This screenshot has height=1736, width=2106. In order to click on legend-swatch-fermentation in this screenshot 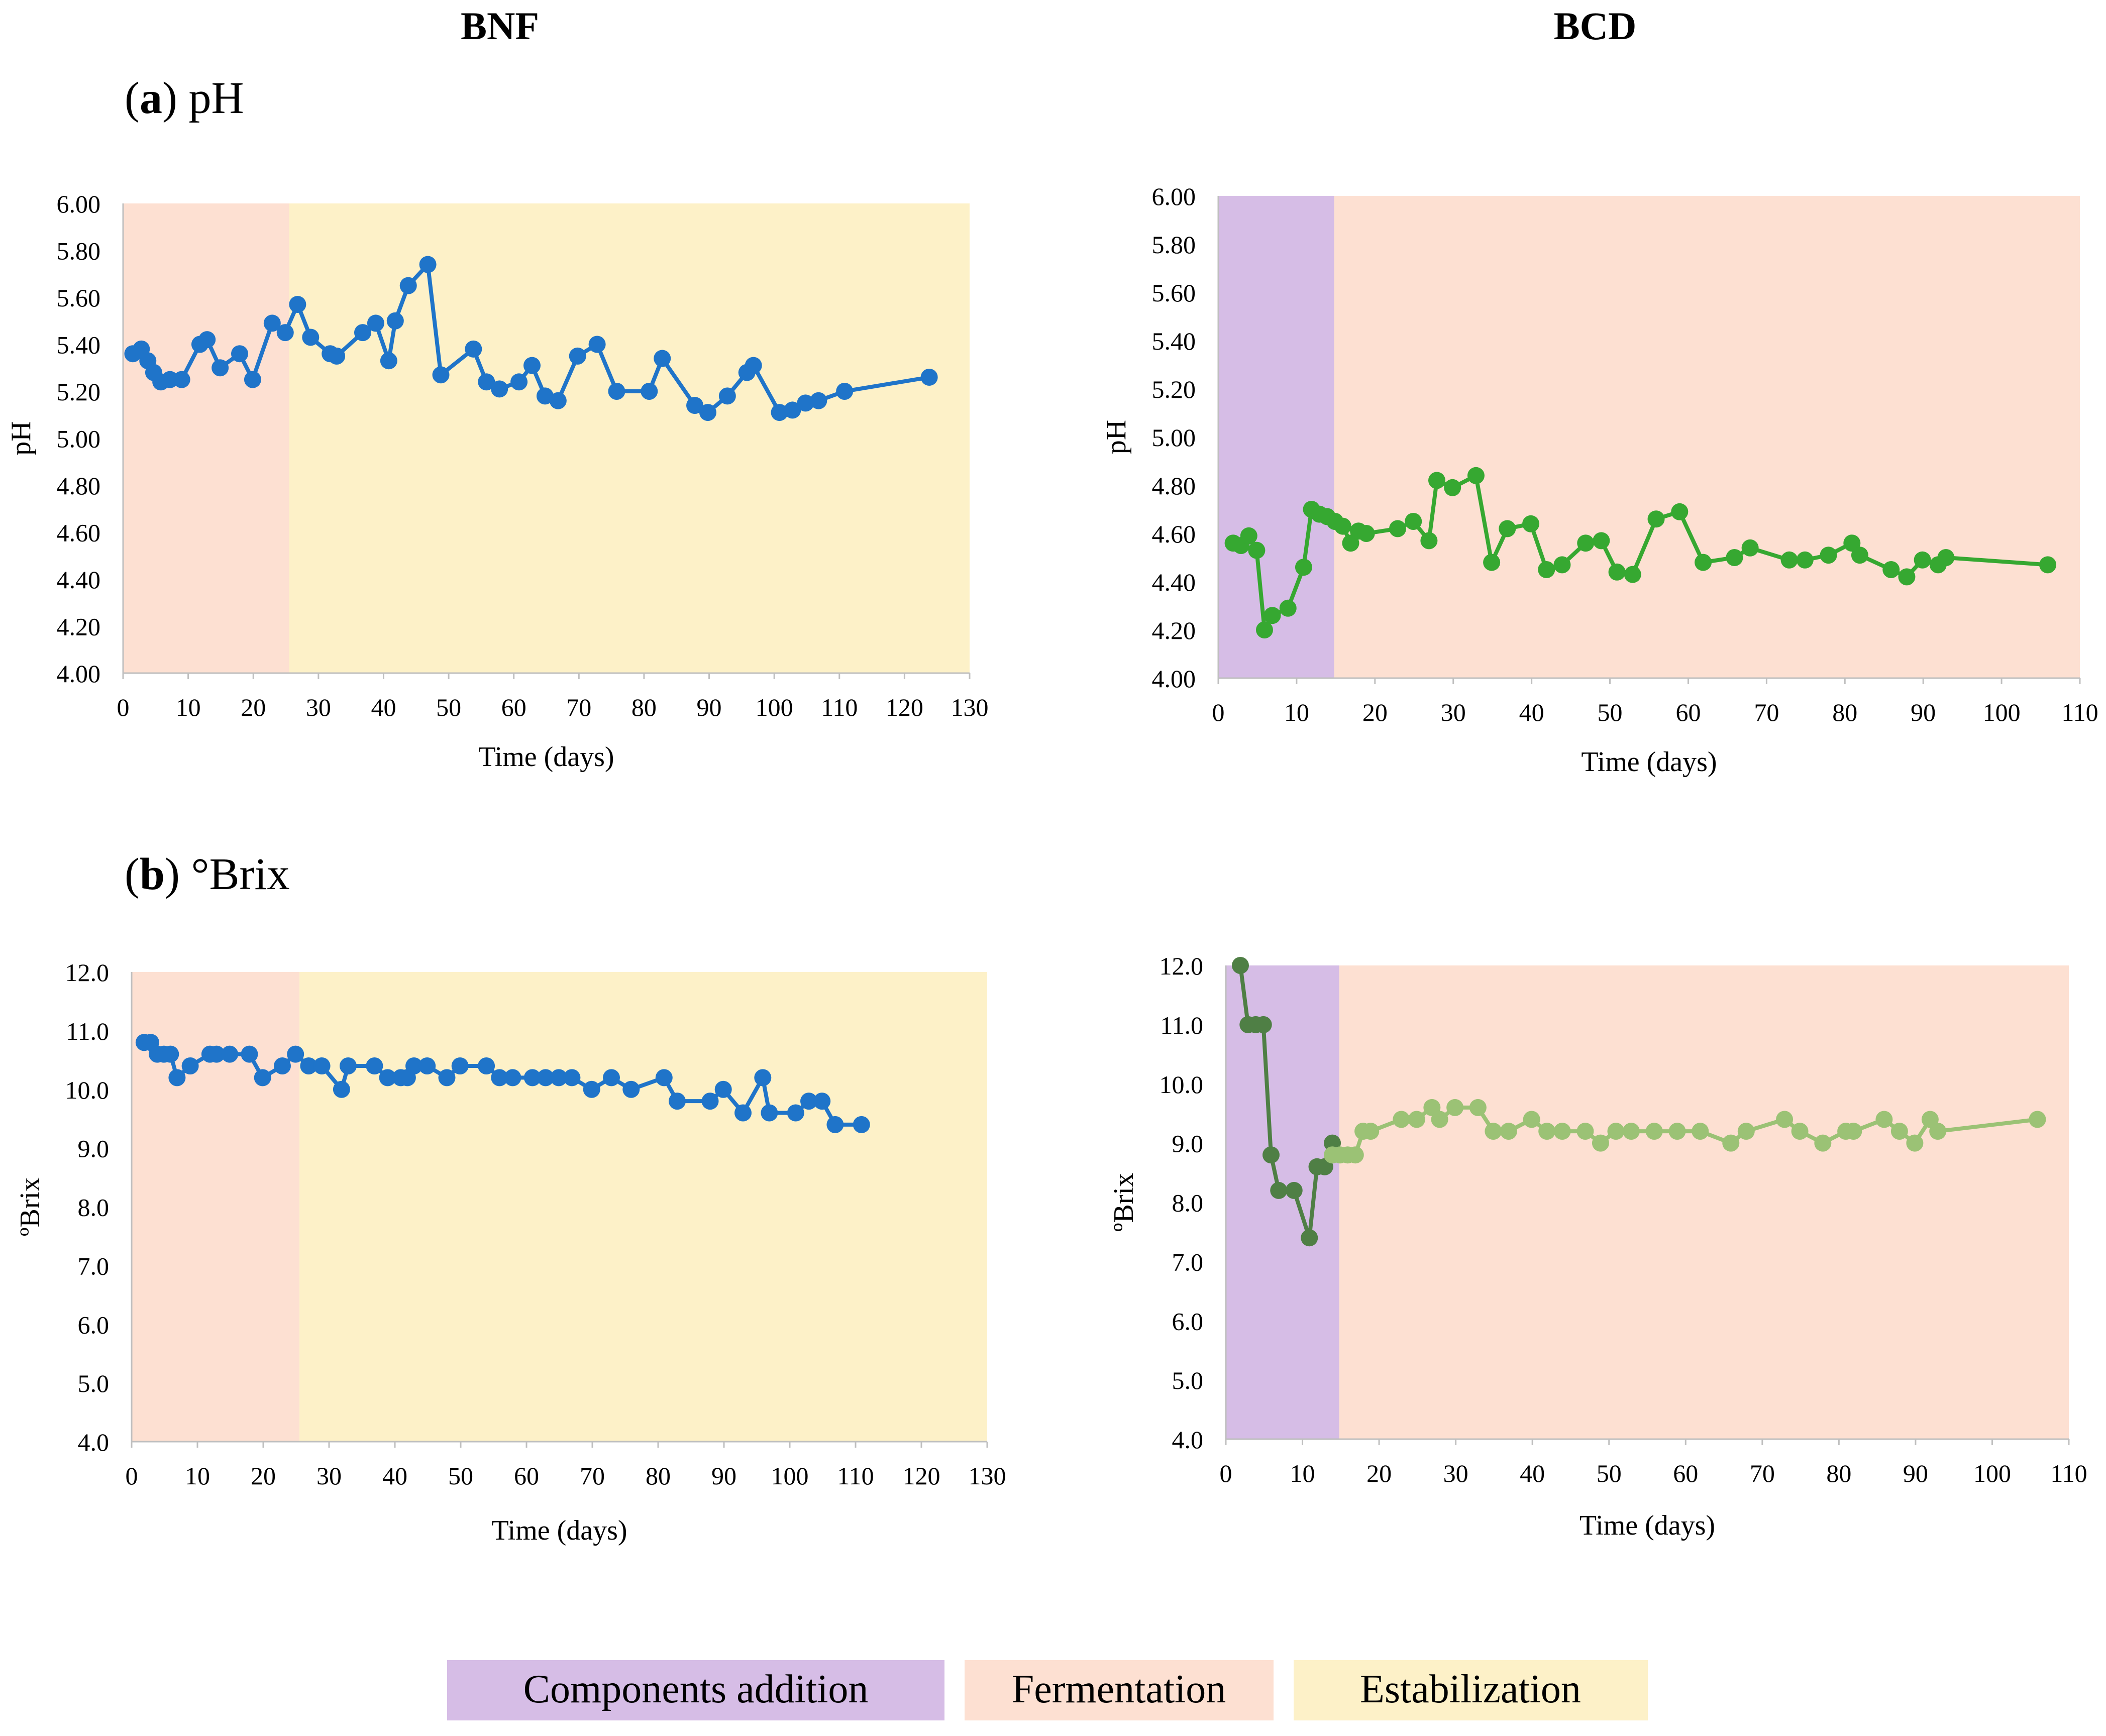, I will do `click(1119, 1690)`.